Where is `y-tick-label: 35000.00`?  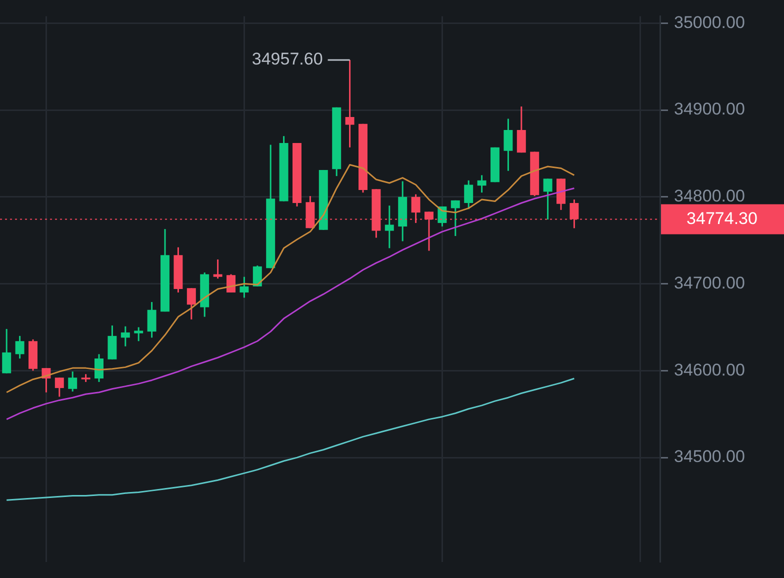 y-tick-label: 35000.00 is located at coordinates (709, 22).